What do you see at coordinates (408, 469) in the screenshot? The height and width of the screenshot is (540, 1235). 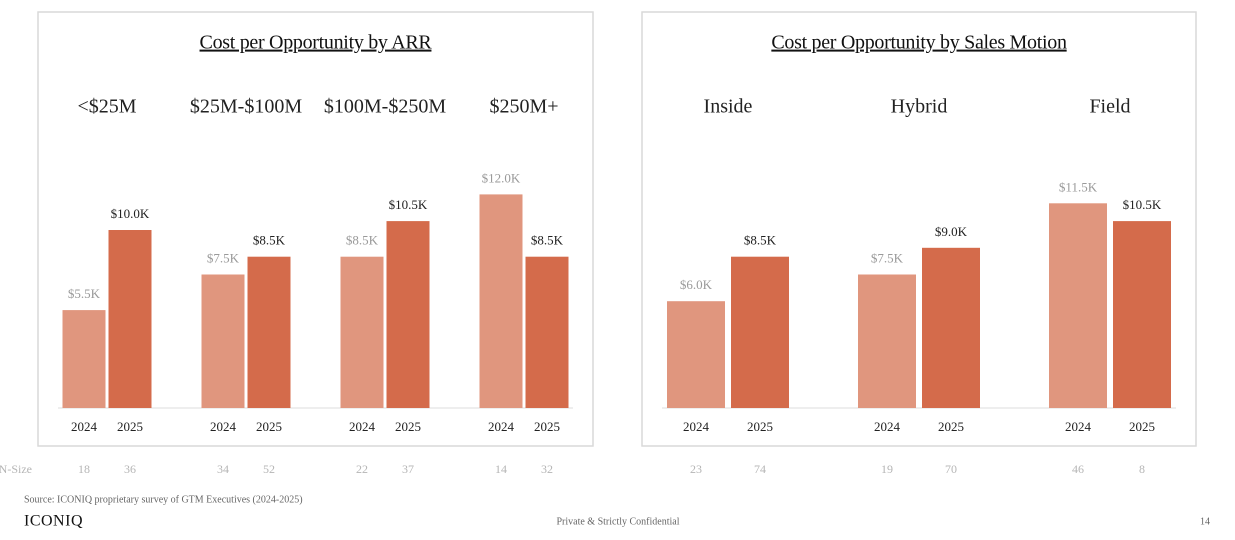 I see `n-size: 37` at bounding box center [408, 469].